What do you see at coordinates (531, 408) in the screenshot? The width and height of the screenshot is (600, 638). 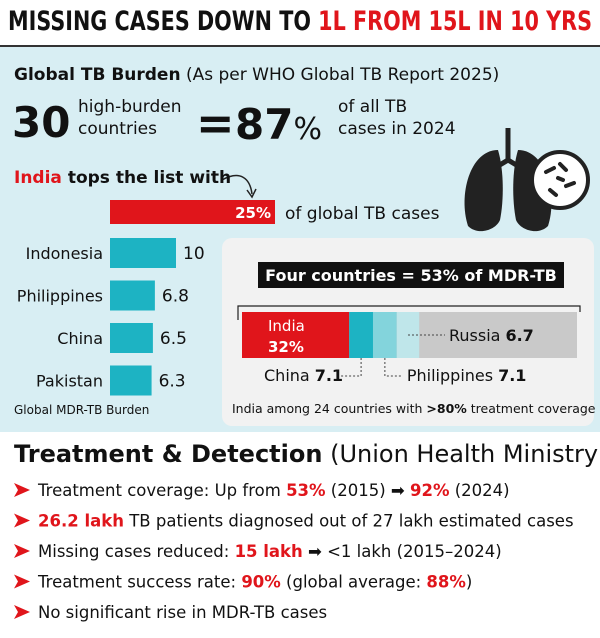 I see `mdr-note-part: treatment coverage` at bounding box center [531, 408].